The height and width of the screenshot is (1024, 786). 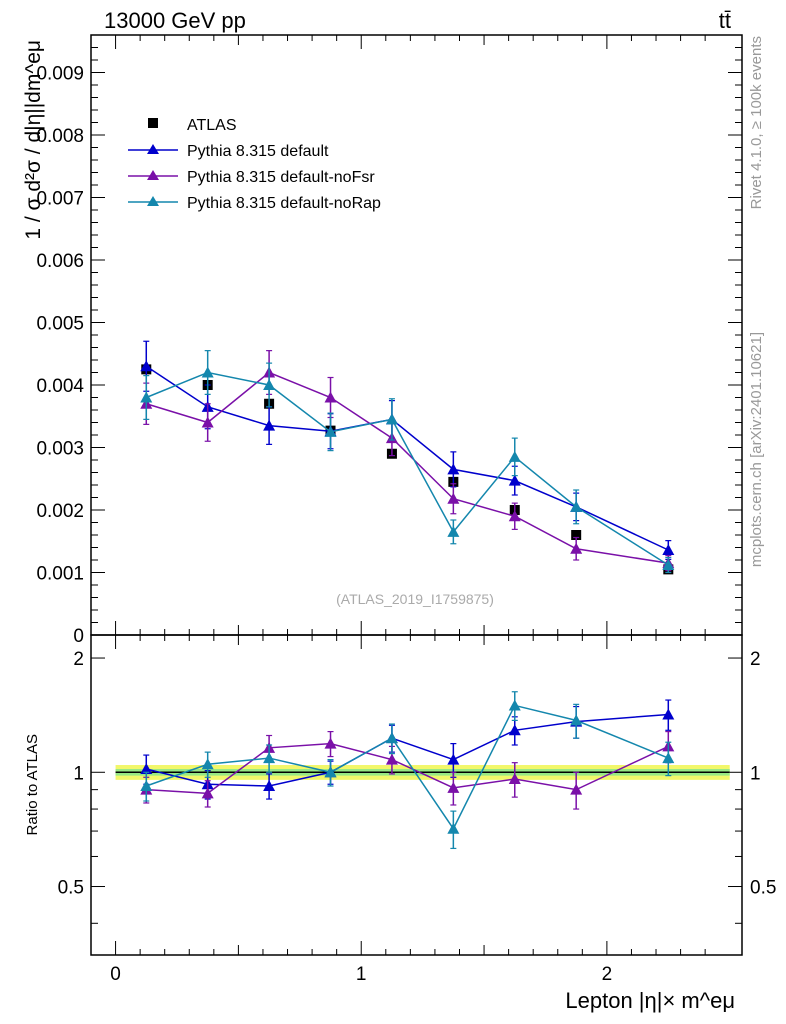 I want to click on y-tick-label: 0.007, so click(x=60, y=199).